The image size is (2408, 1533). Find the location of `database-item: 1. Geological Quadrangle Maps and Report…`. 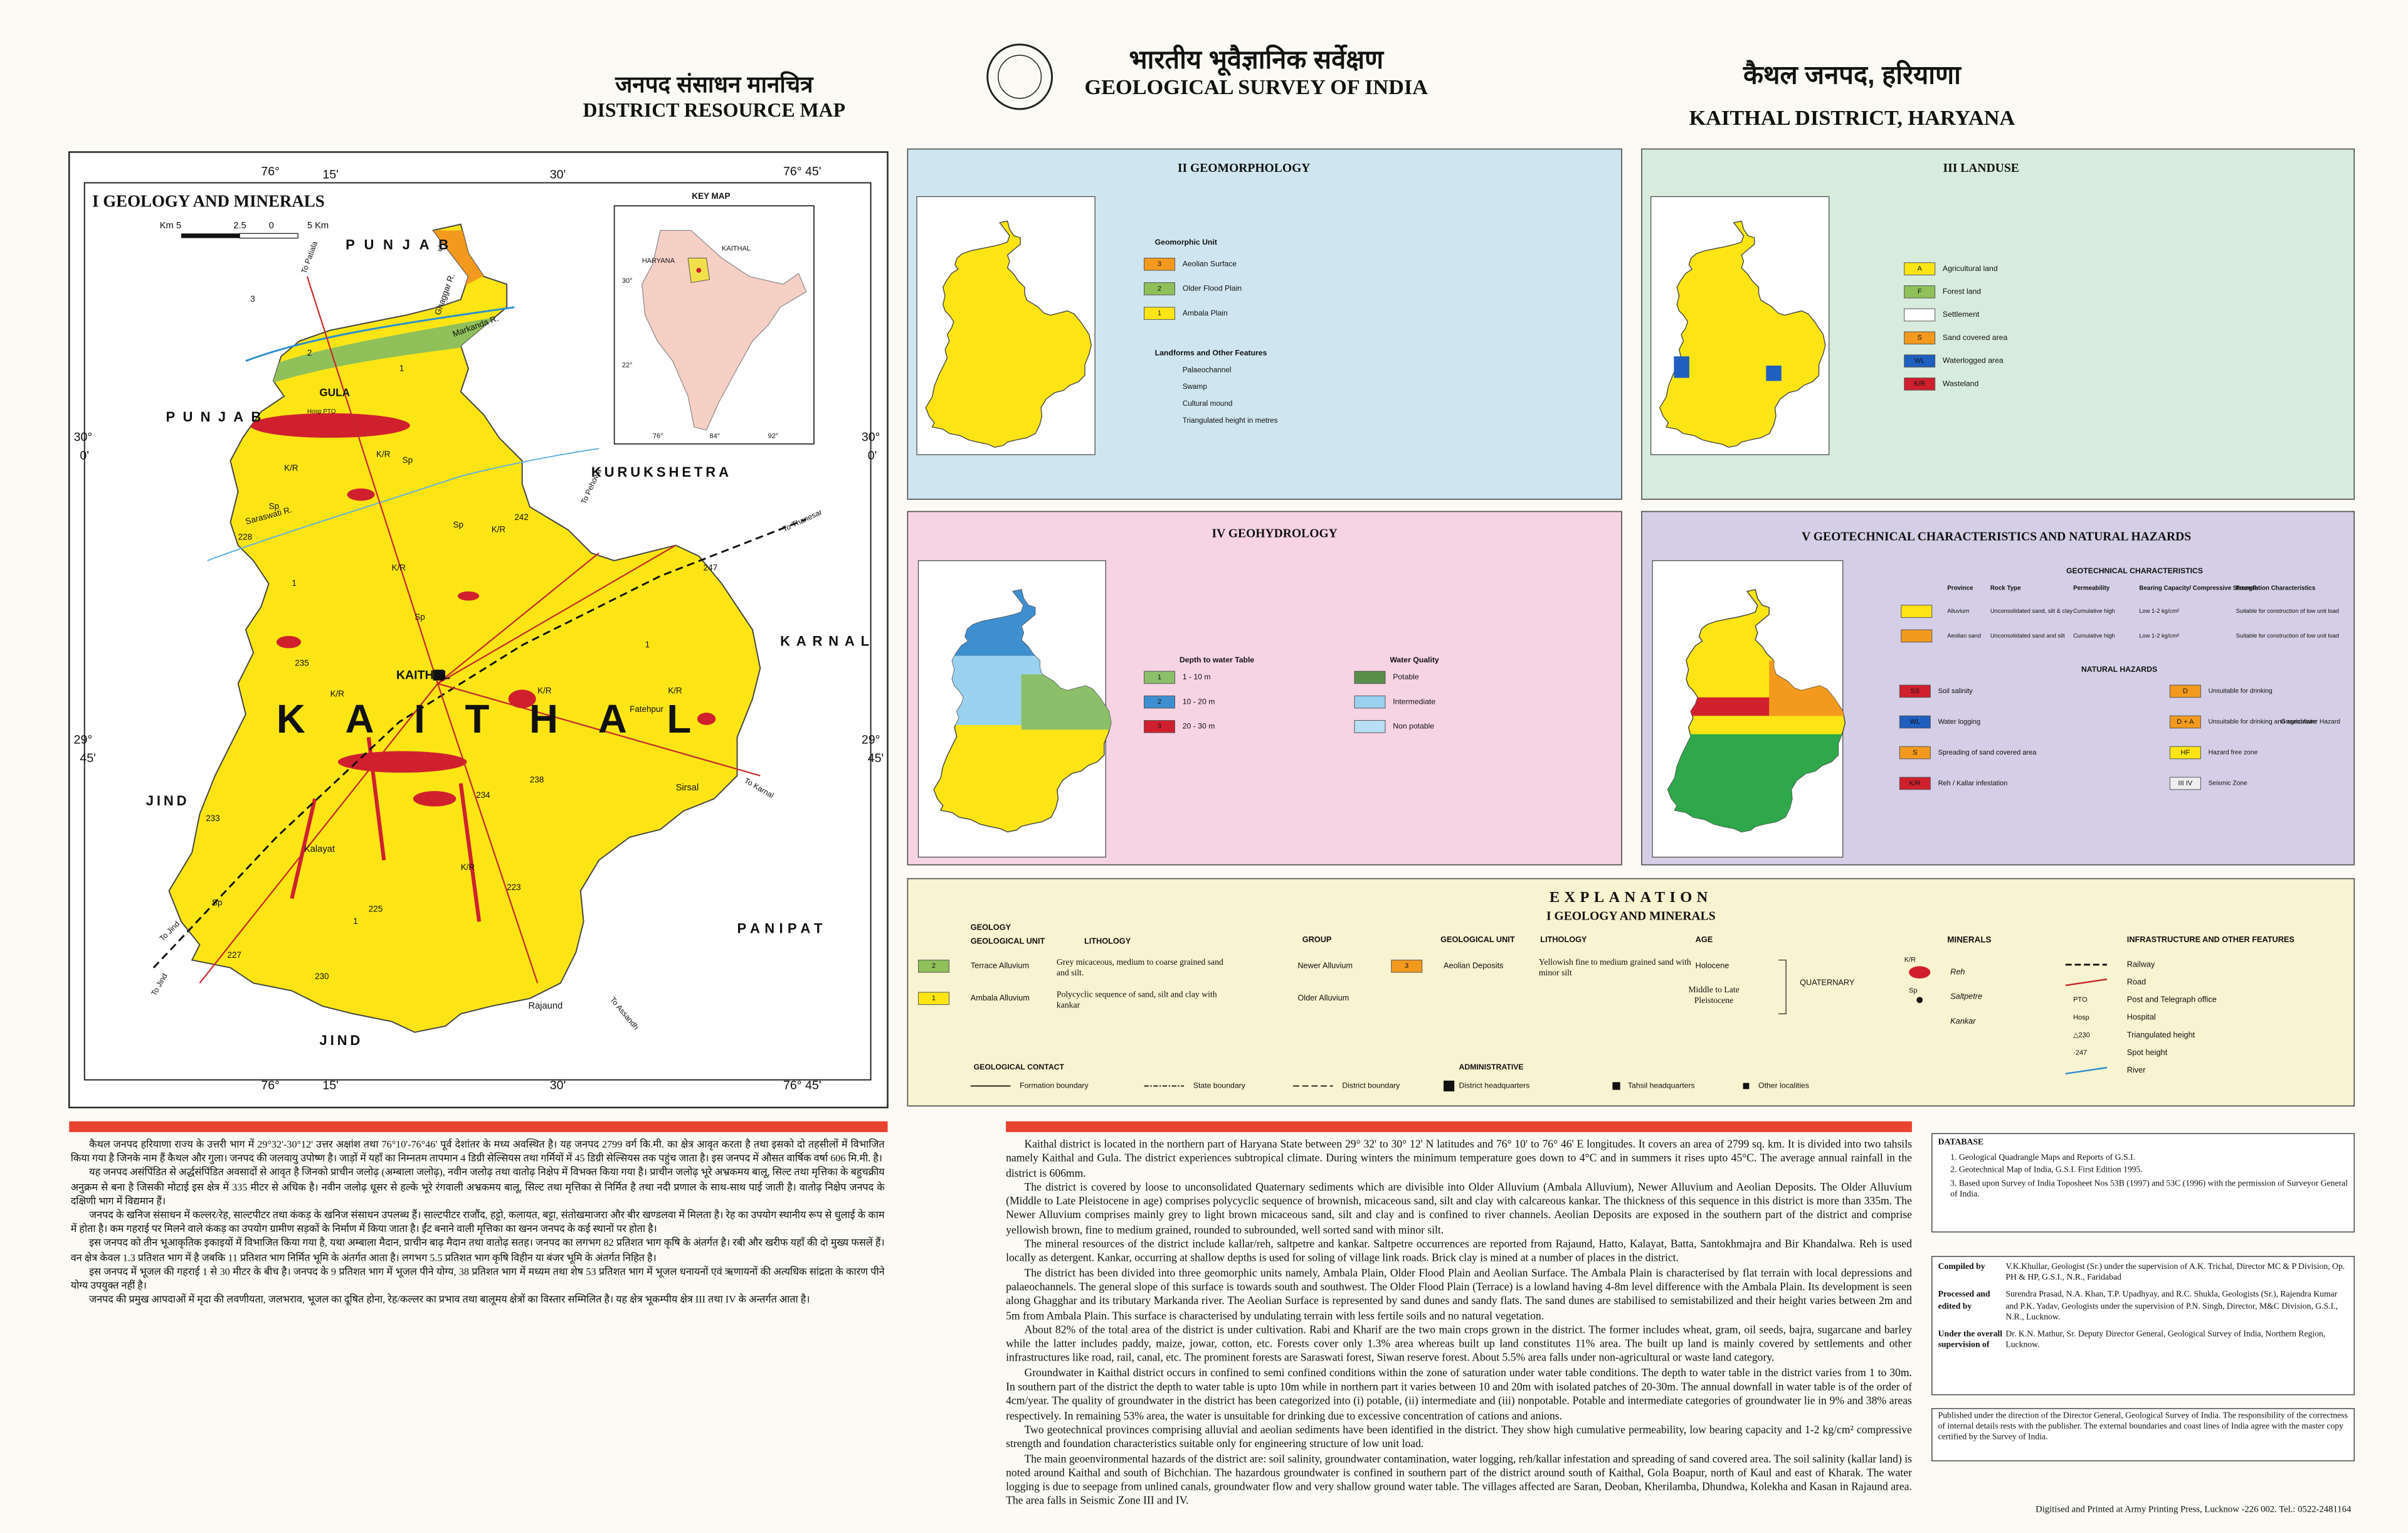

database-item: 1. Geological Quadrangle Maps and Report… is located at coordinates (2043, 1159).